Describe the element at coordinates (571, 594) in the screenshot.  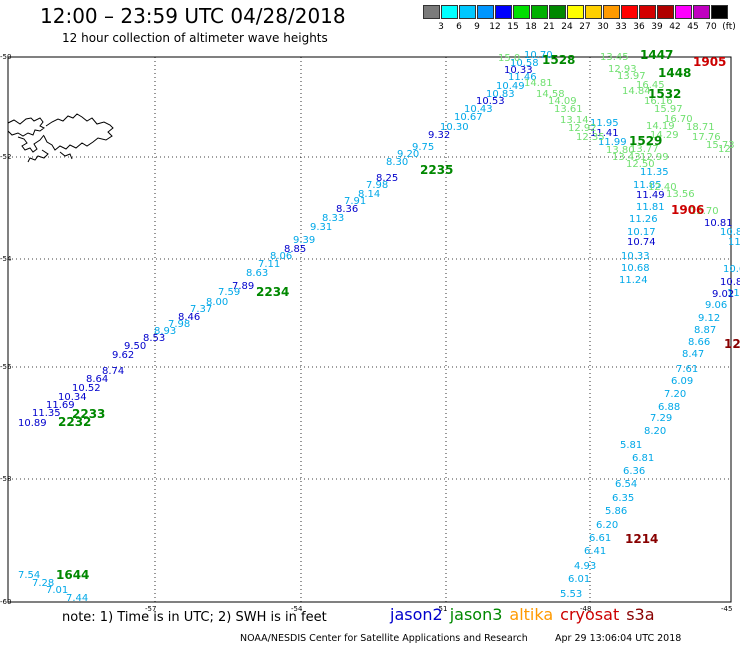
I see `swh-value: 5.53` at that location.